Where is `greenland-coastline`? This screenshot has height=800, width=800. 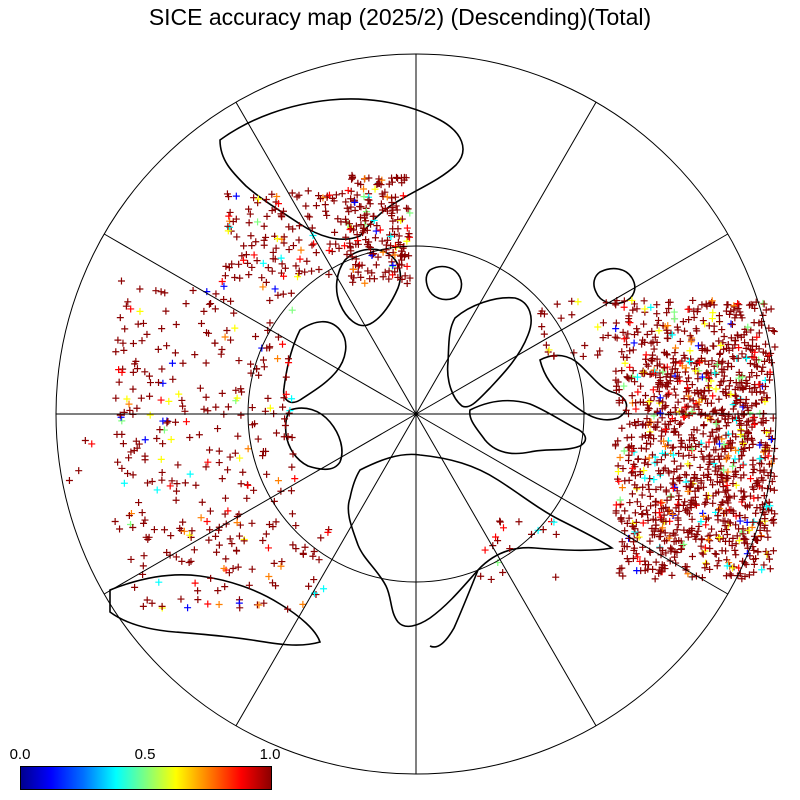 greenland-coastline is located at coordinates (489, 352).